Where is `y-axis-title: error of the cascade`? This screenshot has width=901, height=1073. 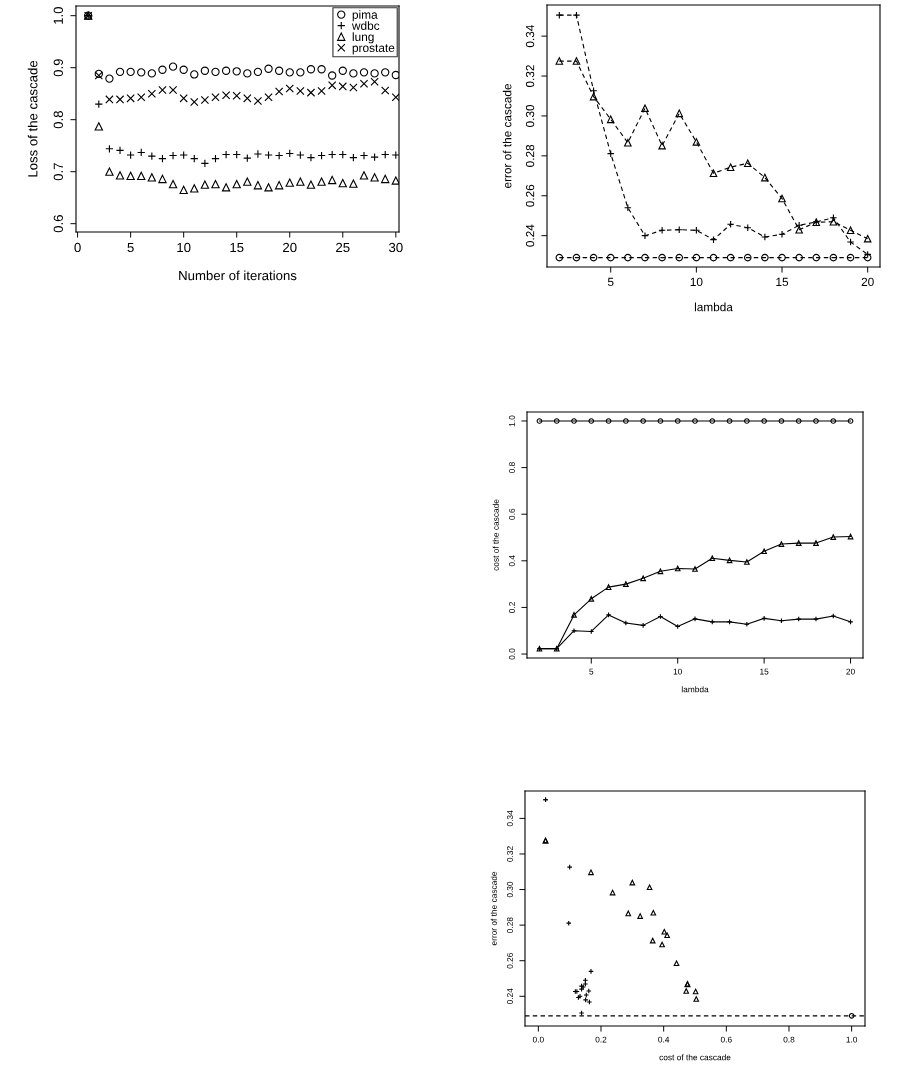 y-axis-title: error of the cascade is located at coordinates (507, 136).